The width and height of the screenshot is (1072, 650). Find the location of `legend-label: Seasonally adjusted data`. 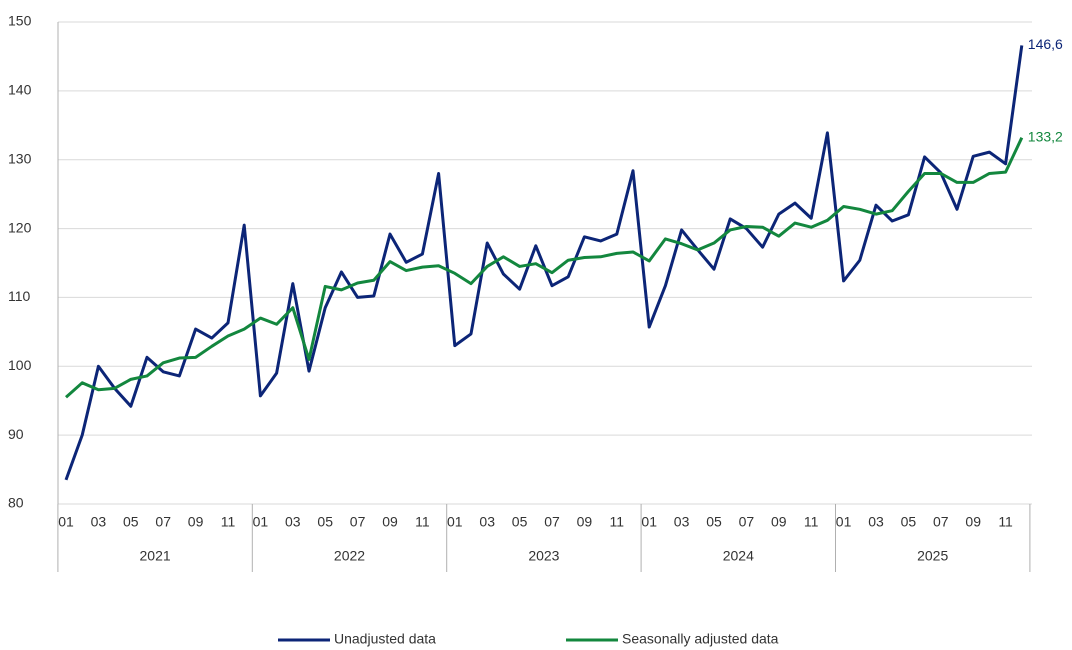

legend-label: Seasonally adjusted data is located at coordinates (700, 639).